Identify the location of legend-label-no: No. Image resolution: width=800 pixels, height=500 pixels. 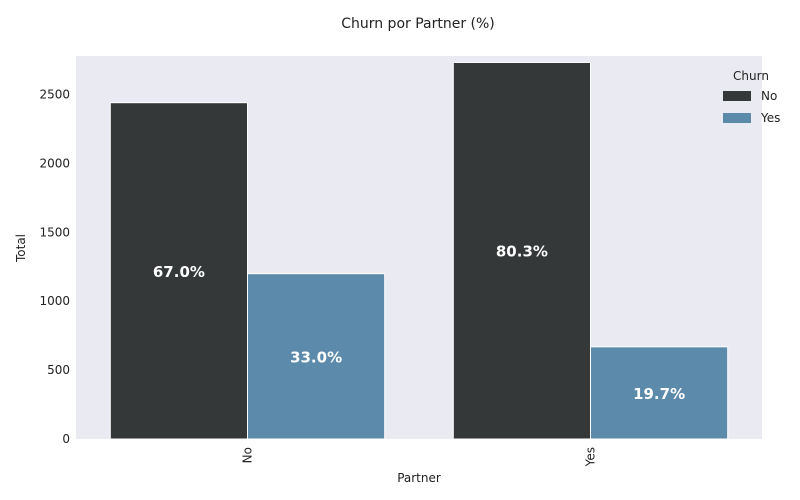
(769, 96).